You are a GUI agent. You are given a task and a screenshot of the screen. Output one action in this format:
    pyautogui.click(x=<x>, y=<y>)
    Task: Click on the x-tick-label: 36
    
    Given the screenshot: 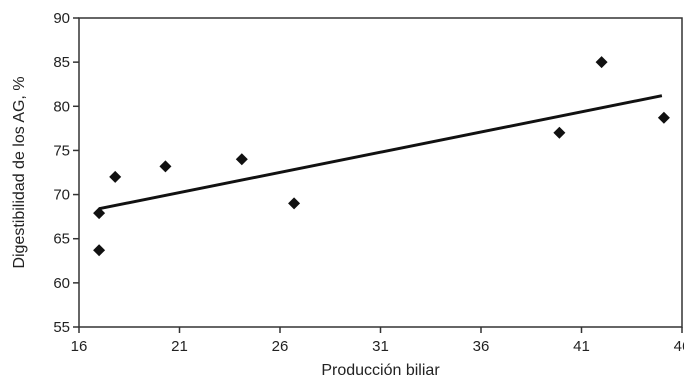 What is the action you would take?
    pyautogui.click(x=481, y=346)
    